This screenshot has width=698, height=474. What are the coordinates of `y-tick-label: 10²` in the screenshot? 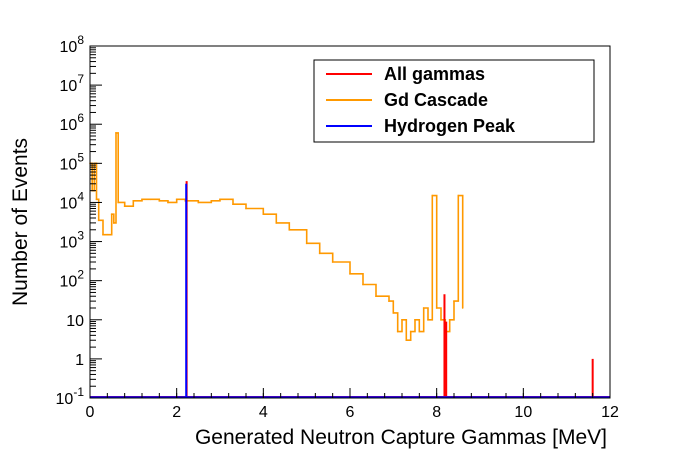 It's located at (72, 279).